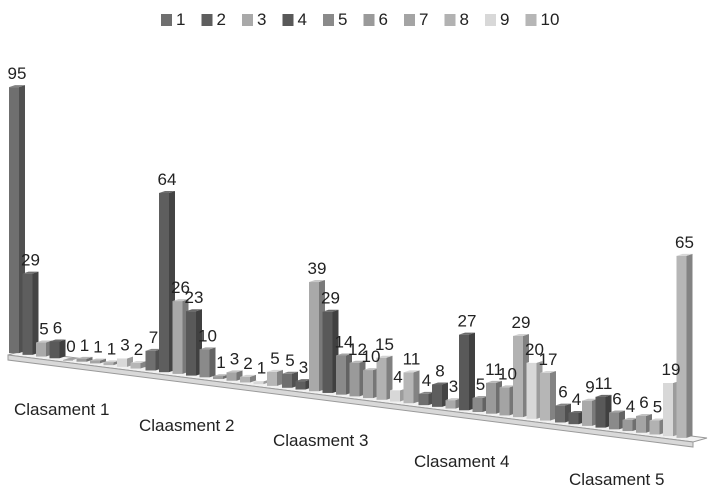 The width and height of the screenshot is (708, 488). What do you see at coordinates (180, 19) in the screenshot?
I see `legend-label-1: 1` at bounding box center [180, 19].